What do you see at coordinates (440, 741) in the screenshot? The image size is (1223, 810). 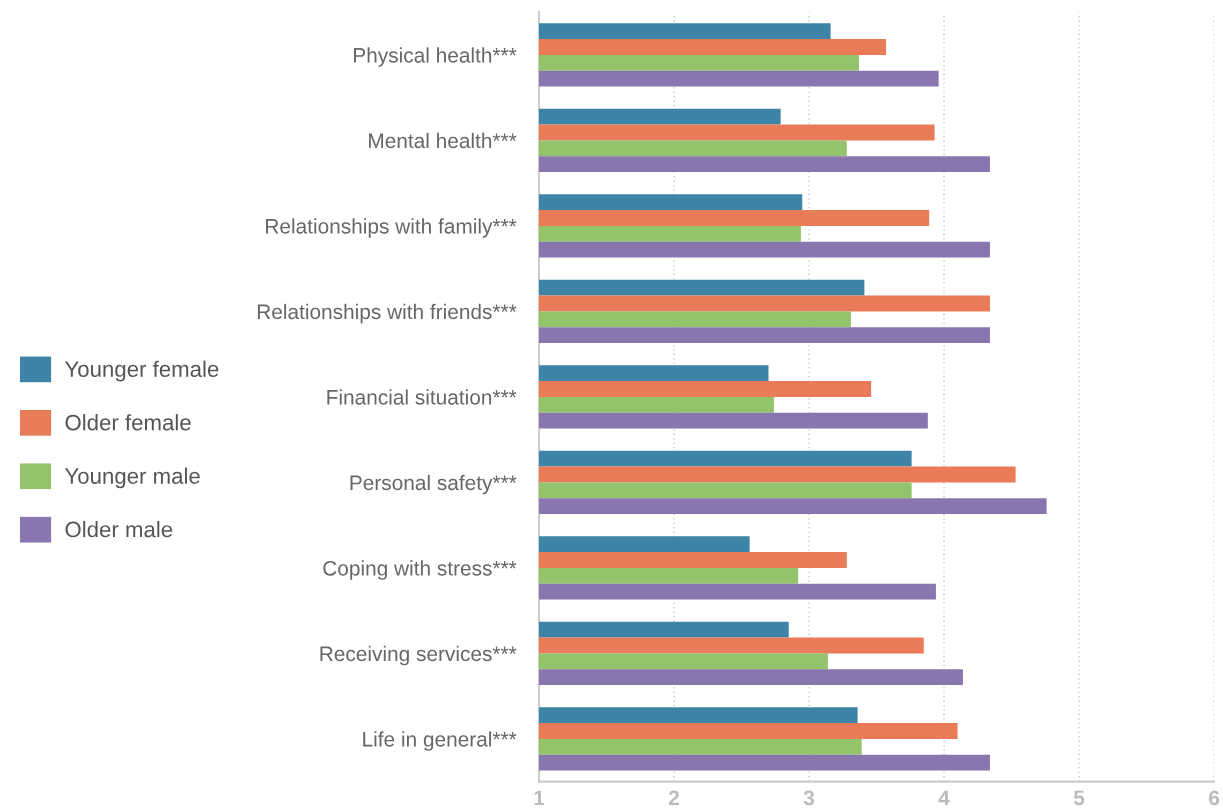 I see `y-tick-label: Life in general***` at bounding box center [440, 741].